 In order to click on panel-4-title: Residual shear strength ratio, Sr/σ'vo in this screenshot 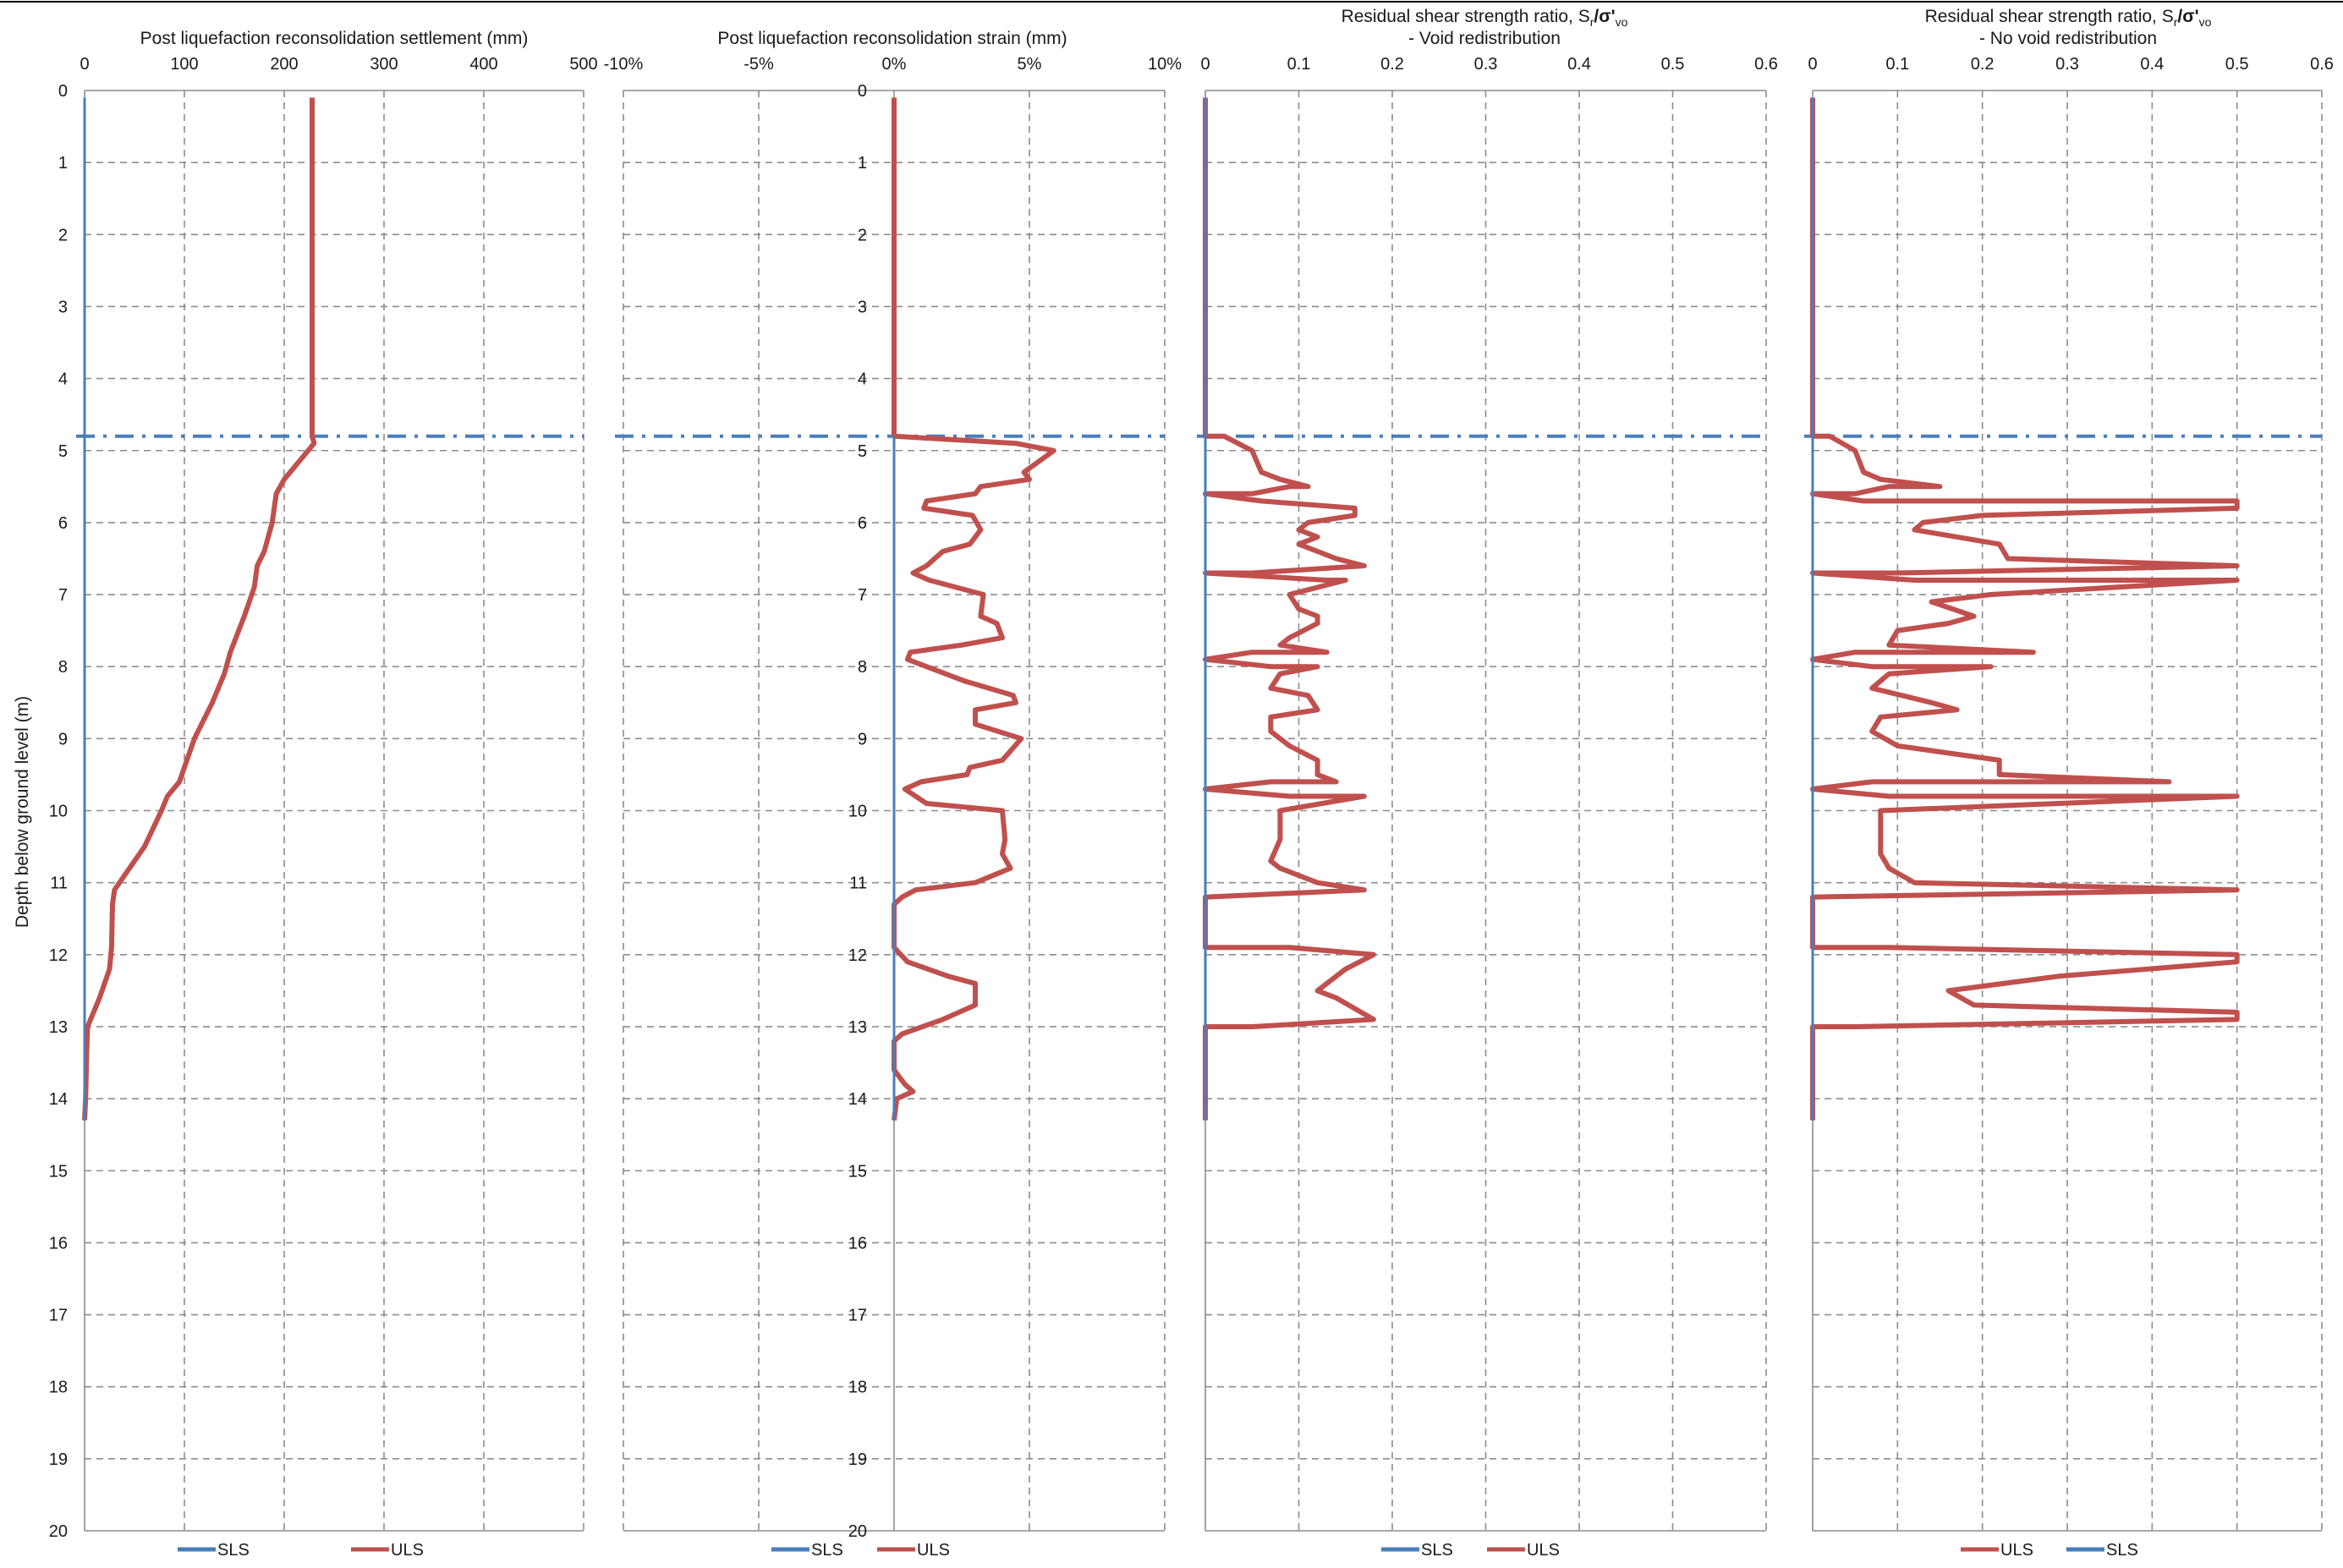, I will do `click(2069, 18)`.